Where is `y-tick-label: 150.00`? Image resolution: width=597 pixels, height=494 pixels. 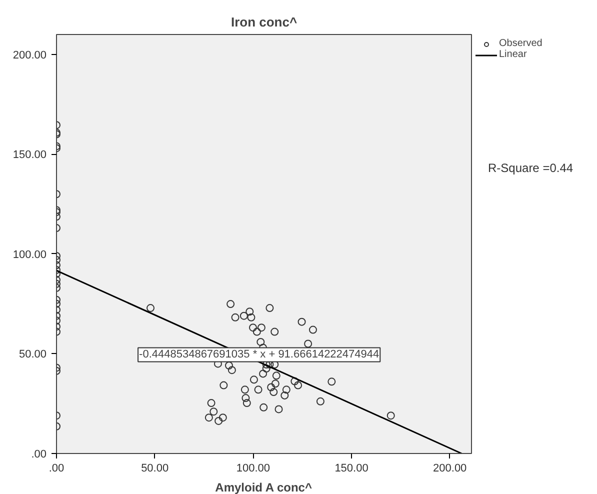
y-tick-label: 150.00 is located at coordinates (29, 155).